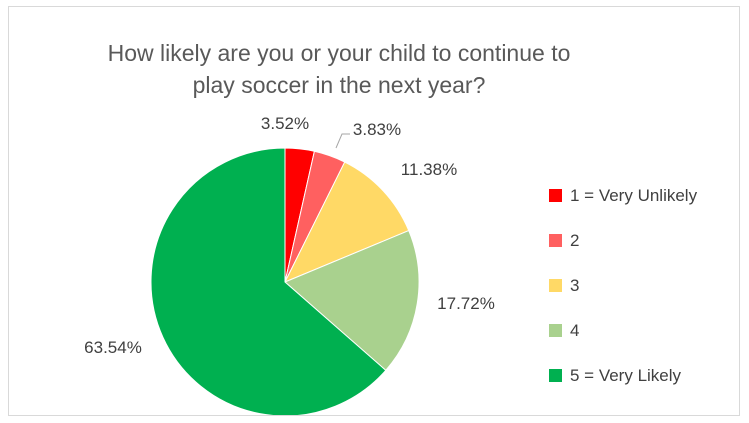 The height and width of the screenshot is (423, 749). I want to click on data-label-5: 63.54%, so click(113, 347).